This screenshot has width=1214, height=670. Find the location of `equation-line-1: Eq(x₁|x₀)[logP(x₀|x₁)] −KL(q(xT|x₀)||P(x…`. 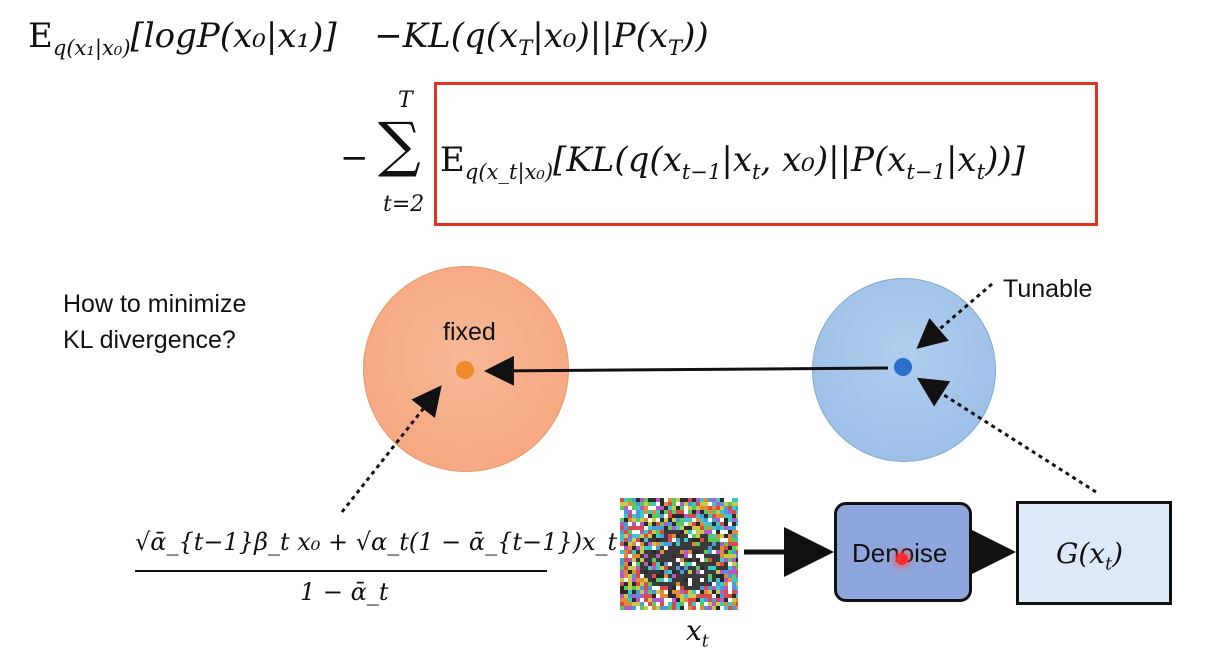

equation-line-1: Eq(x₁|x₀)[logP(x₀|x₁)] −KL(q(xT|x₀)||P(x… is located at coordinates (368, 38).